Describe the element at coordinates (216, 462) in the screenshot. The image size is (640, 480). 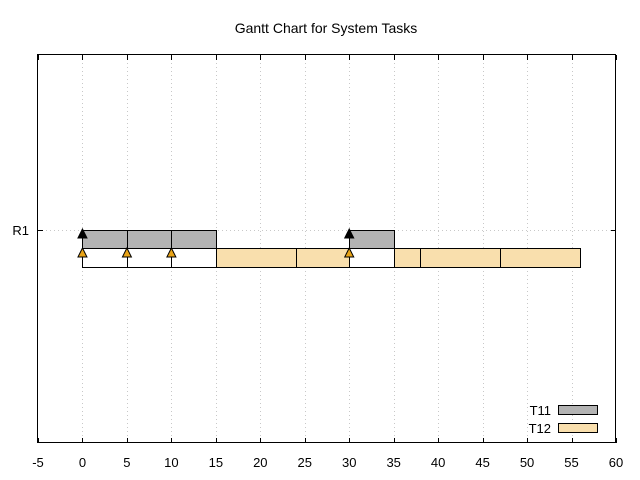
I see `x-tick-label: 15` at that location.